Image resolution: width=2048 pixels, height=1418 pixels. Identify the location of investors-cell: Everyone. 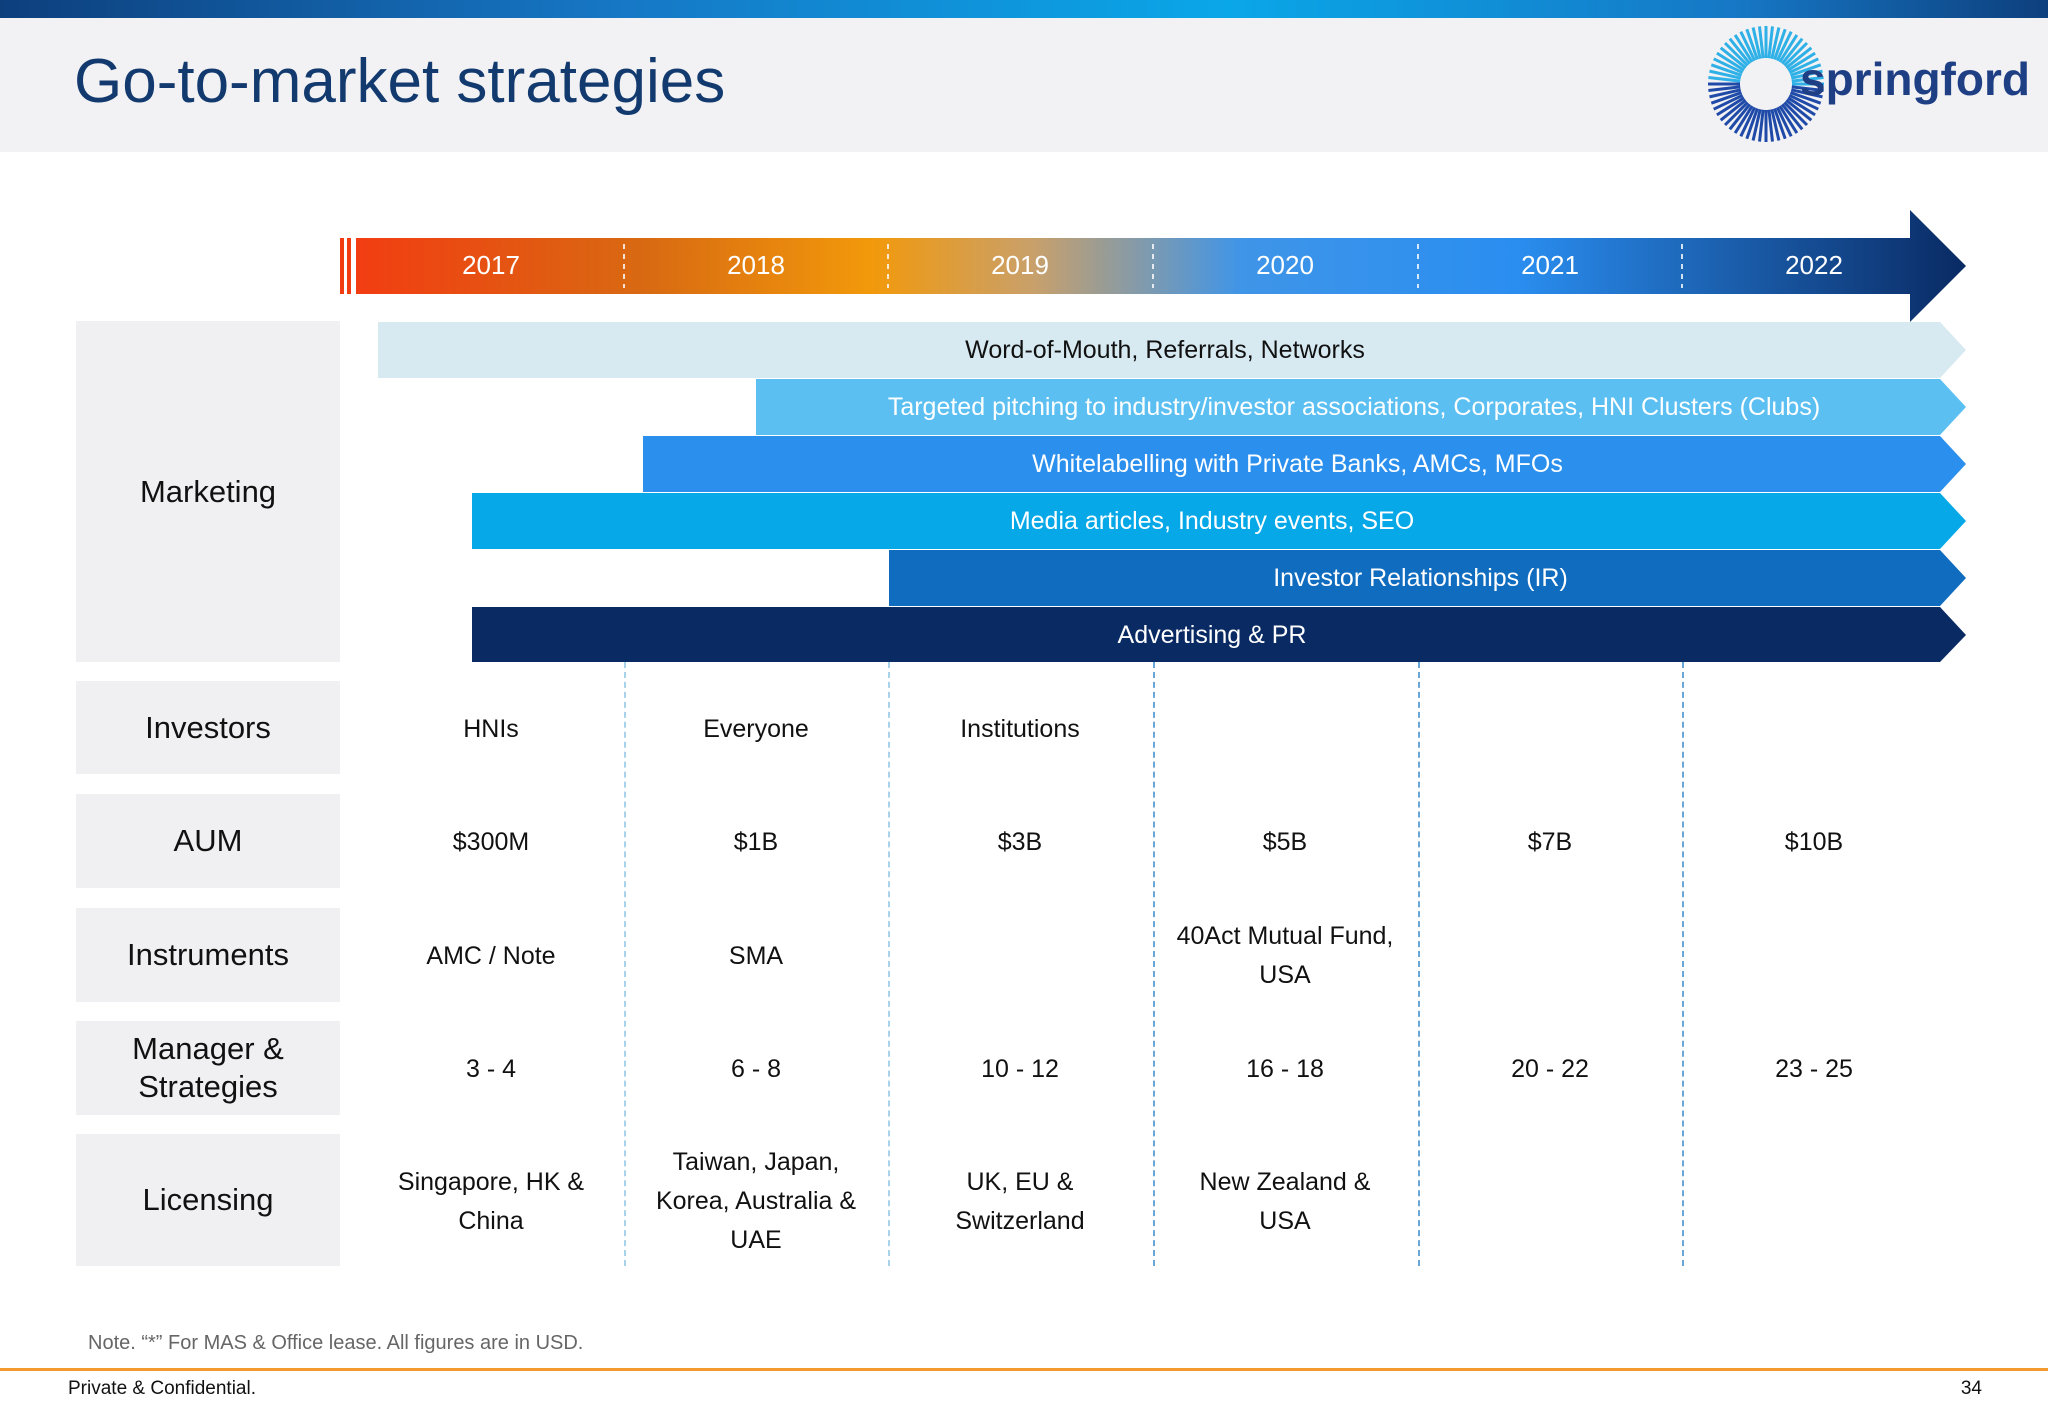
(756, 729).